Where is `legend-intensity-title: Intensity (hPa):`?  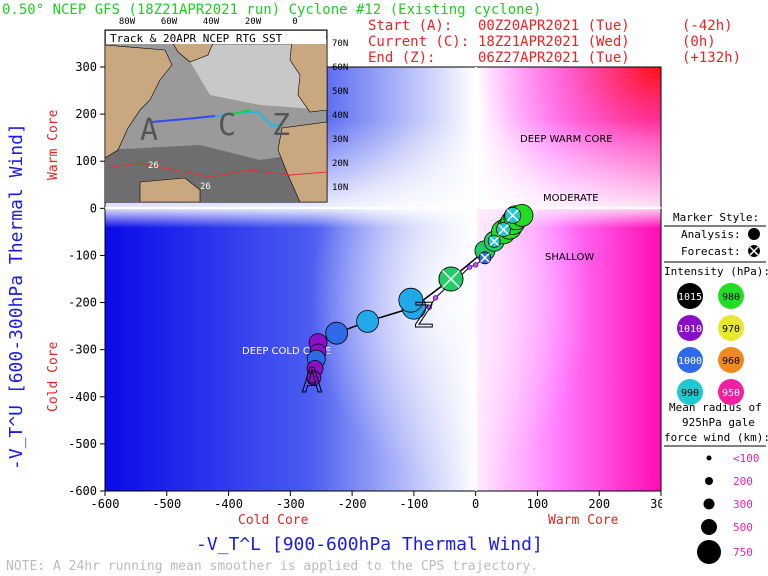 legend-intensity-title: Intensity (hPa): is located at coordinates (716, 271).